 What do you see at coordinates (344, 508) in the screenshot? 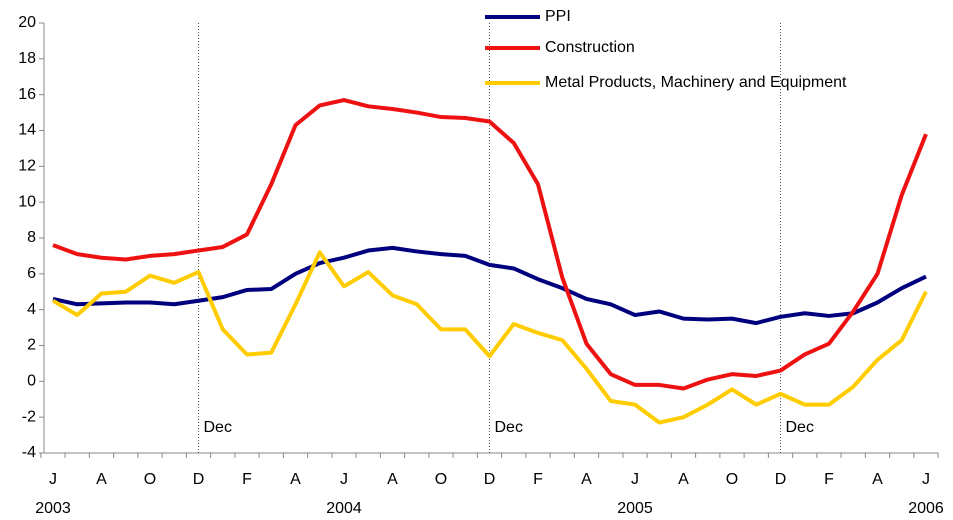
I see `year-label: 2004` at bounding box center [344, 508].